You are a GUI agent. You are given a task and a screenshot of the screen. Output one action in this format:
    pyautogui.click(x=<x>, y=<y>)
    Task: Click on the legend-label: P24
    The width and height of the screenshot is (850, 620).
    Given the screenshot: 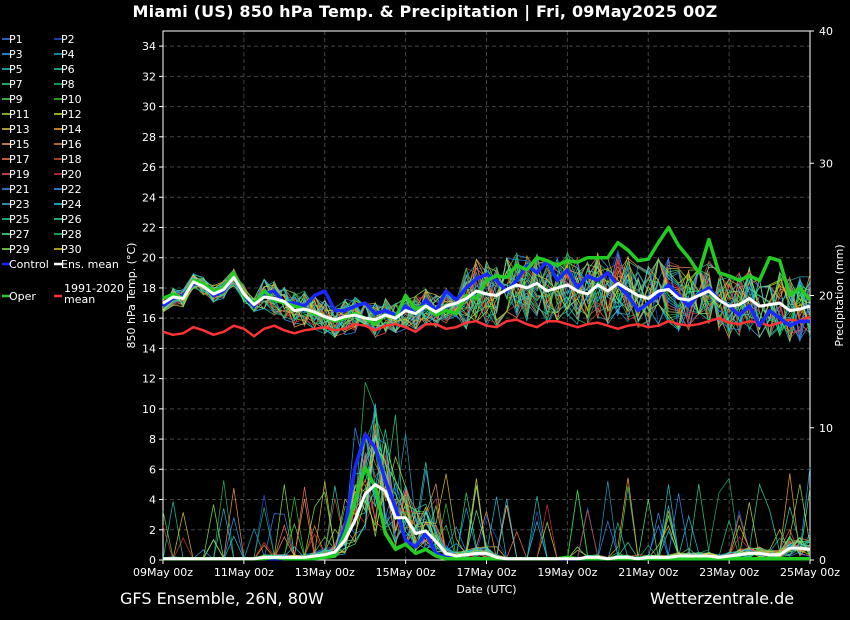 What is the action you would take?
    pyautogui.click(x=71, y=204)
    